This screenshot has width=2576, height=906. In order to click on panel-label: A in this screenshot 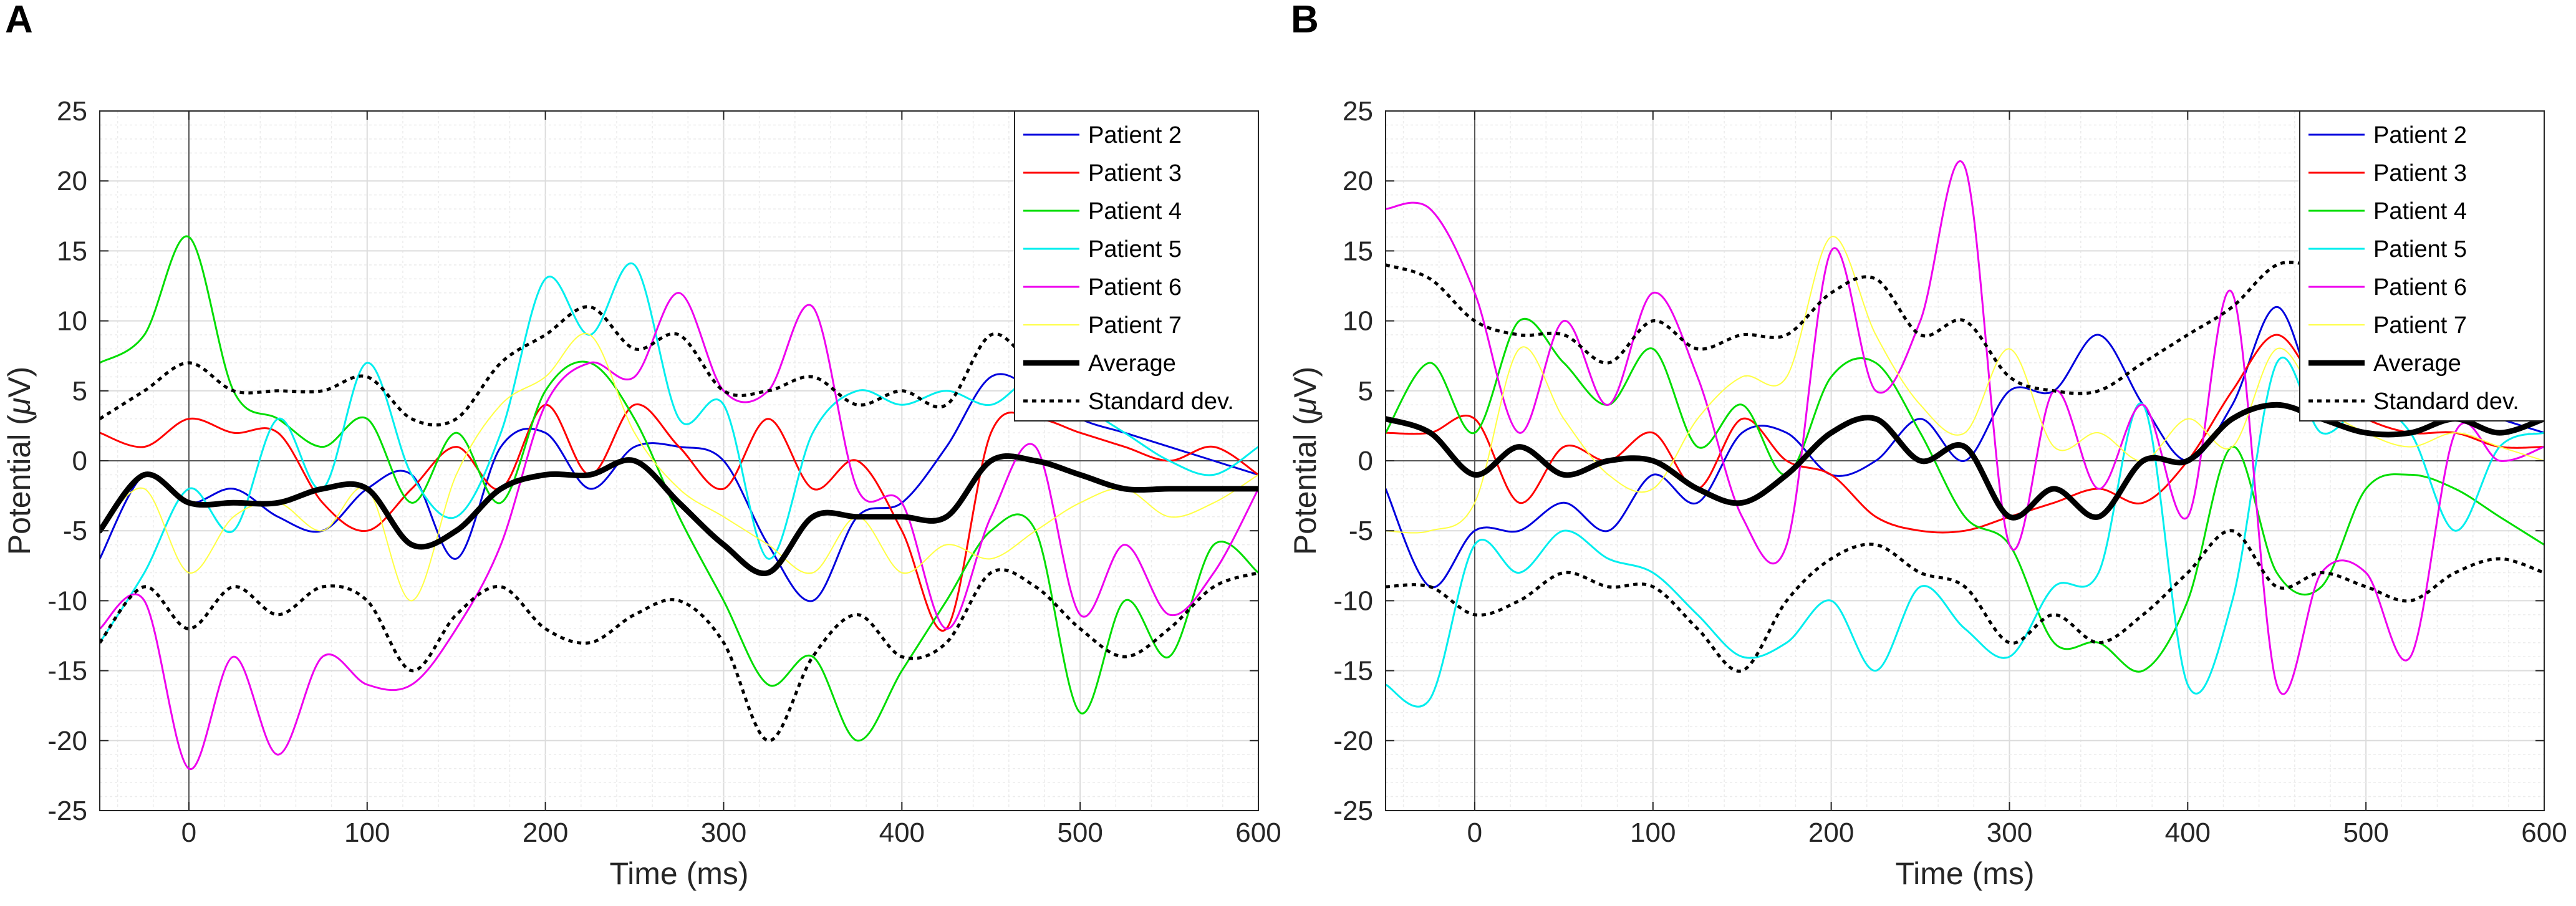, I will do `click(19, 20)`.